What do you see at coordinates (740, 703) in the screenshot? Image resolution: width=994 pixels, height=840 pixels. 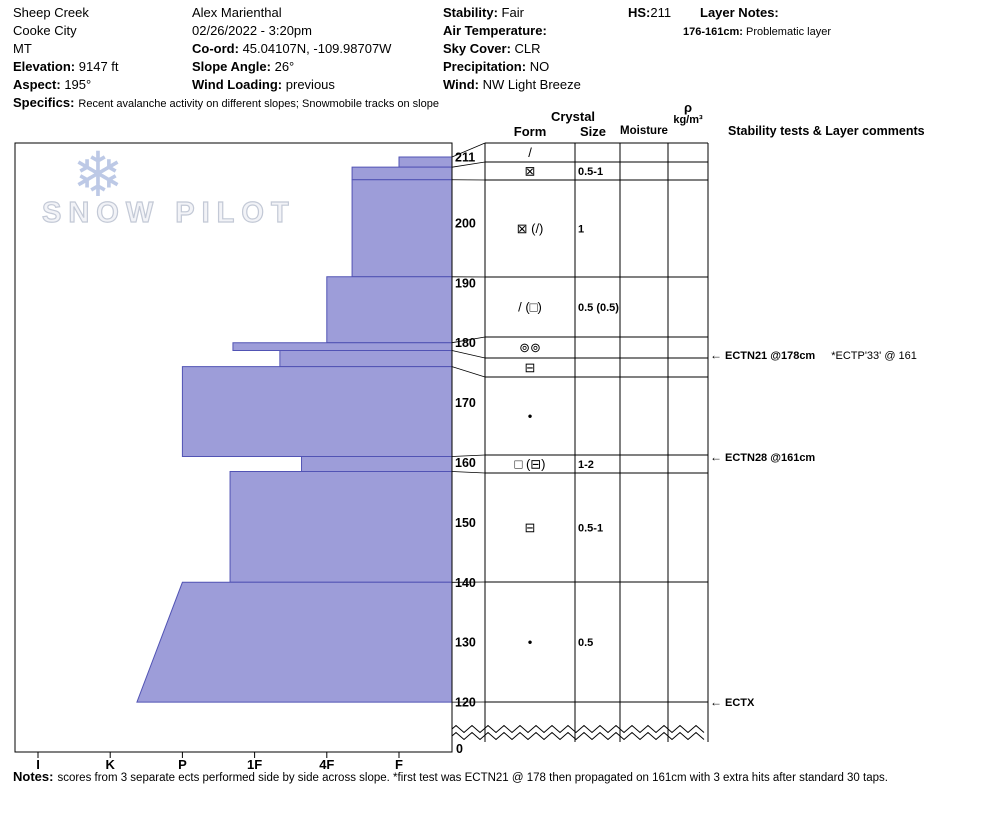 I see `test-result-label: ECTX` at bounding box center [740, 703].